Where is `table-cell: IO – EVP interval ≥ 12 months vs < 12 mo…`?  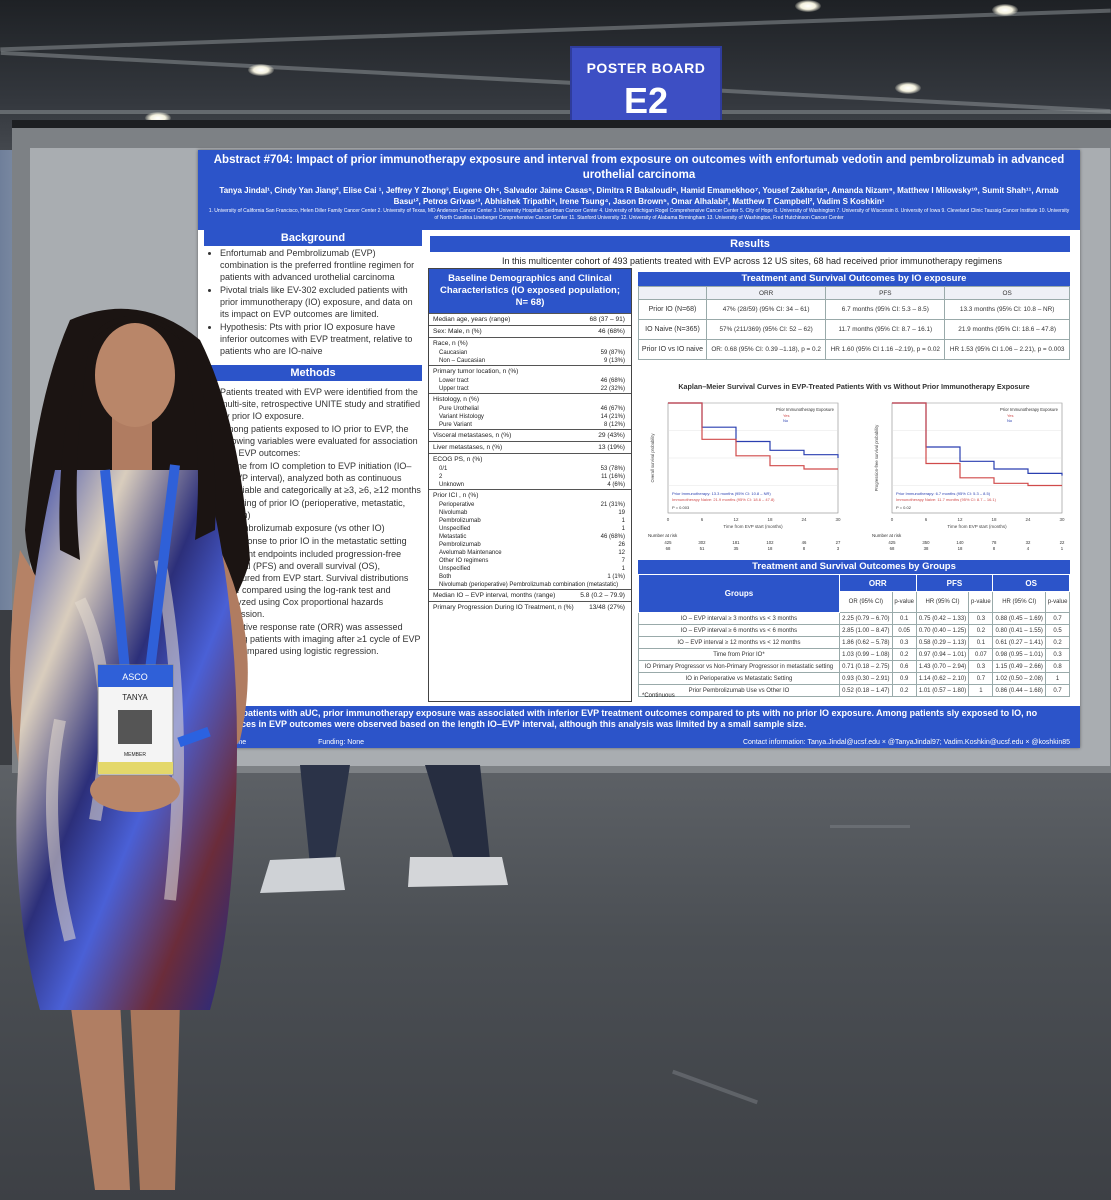
table-cell: IO – EVP interval ≥ 12 months vs < 12 mo… is located at coordinates (739, 642).